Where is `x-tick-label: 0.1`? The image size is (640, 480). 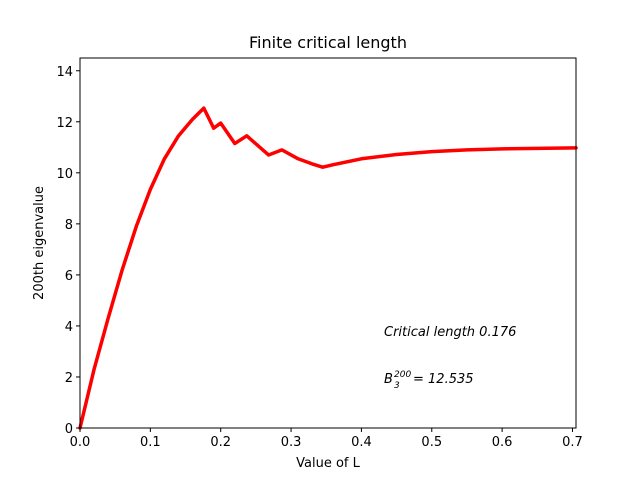
x-tick-label: 0.1 is located at coordinates (150, 442).